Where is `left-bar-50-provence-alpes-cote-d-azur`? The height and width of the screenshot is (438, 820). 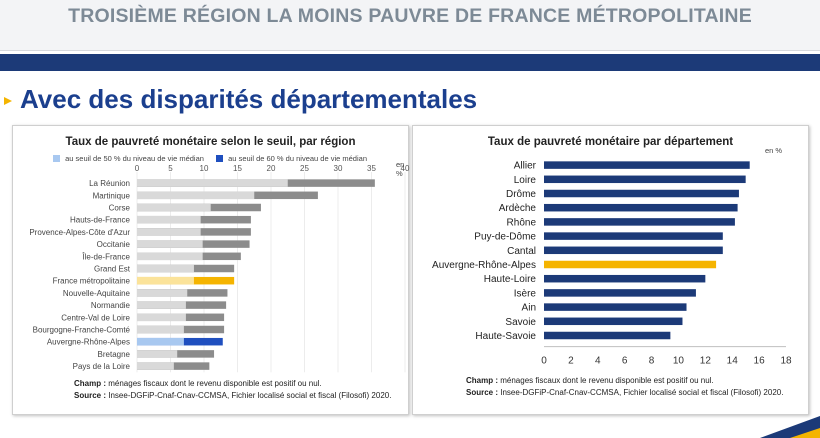 left-bar-50-provence-alpes-cote-d-azur is located at coordinates (169, 232).